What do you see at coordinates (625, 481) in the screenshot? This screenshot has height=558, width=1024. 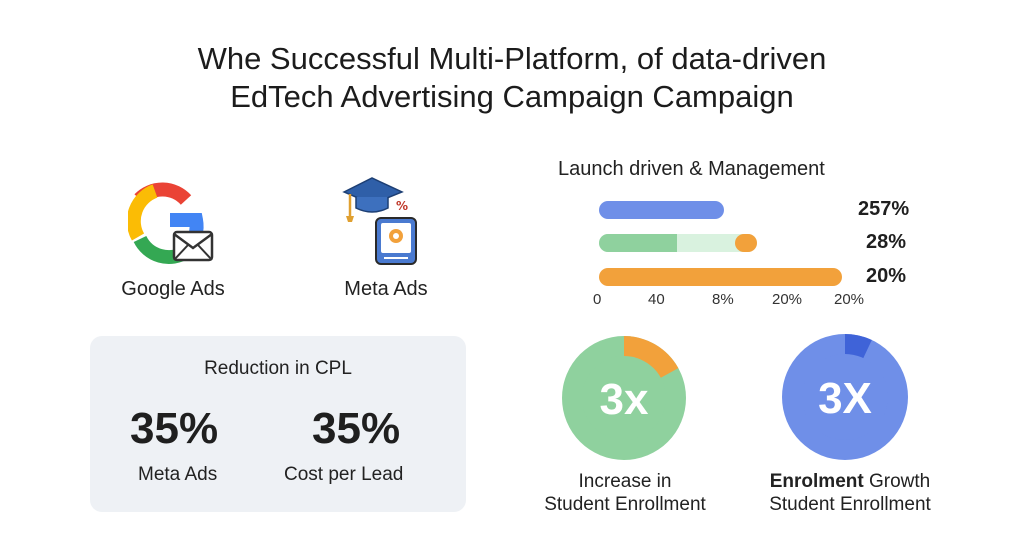 I see `donut-label-line: Increase in` at bounding box center [625, 481].